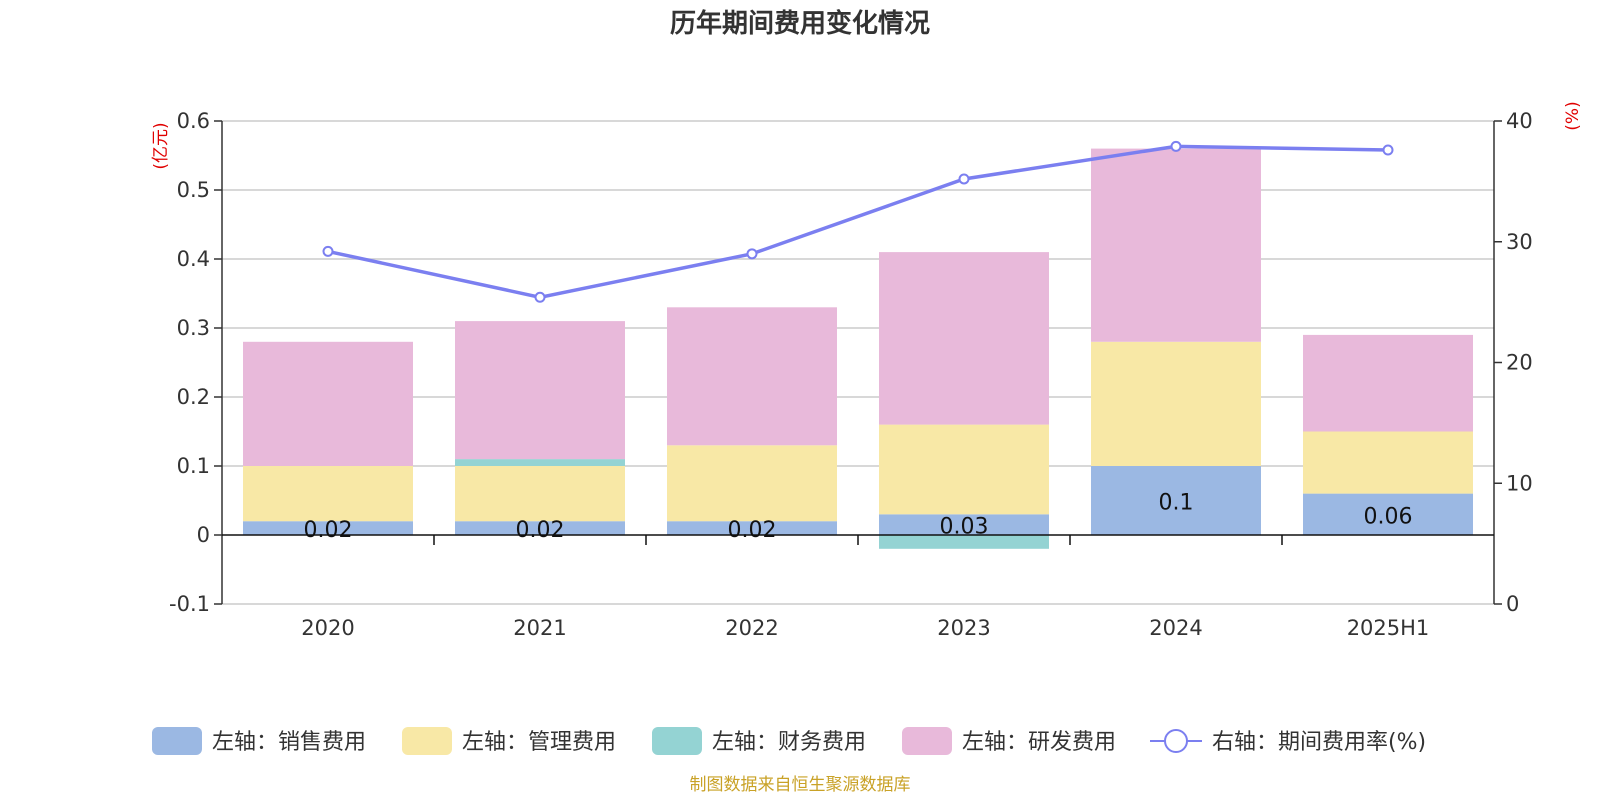 The image size is (1600, 800). Describe the element at coordinates (1388, 150) in the screenshot. I see `line-point-2025H1` at that location.